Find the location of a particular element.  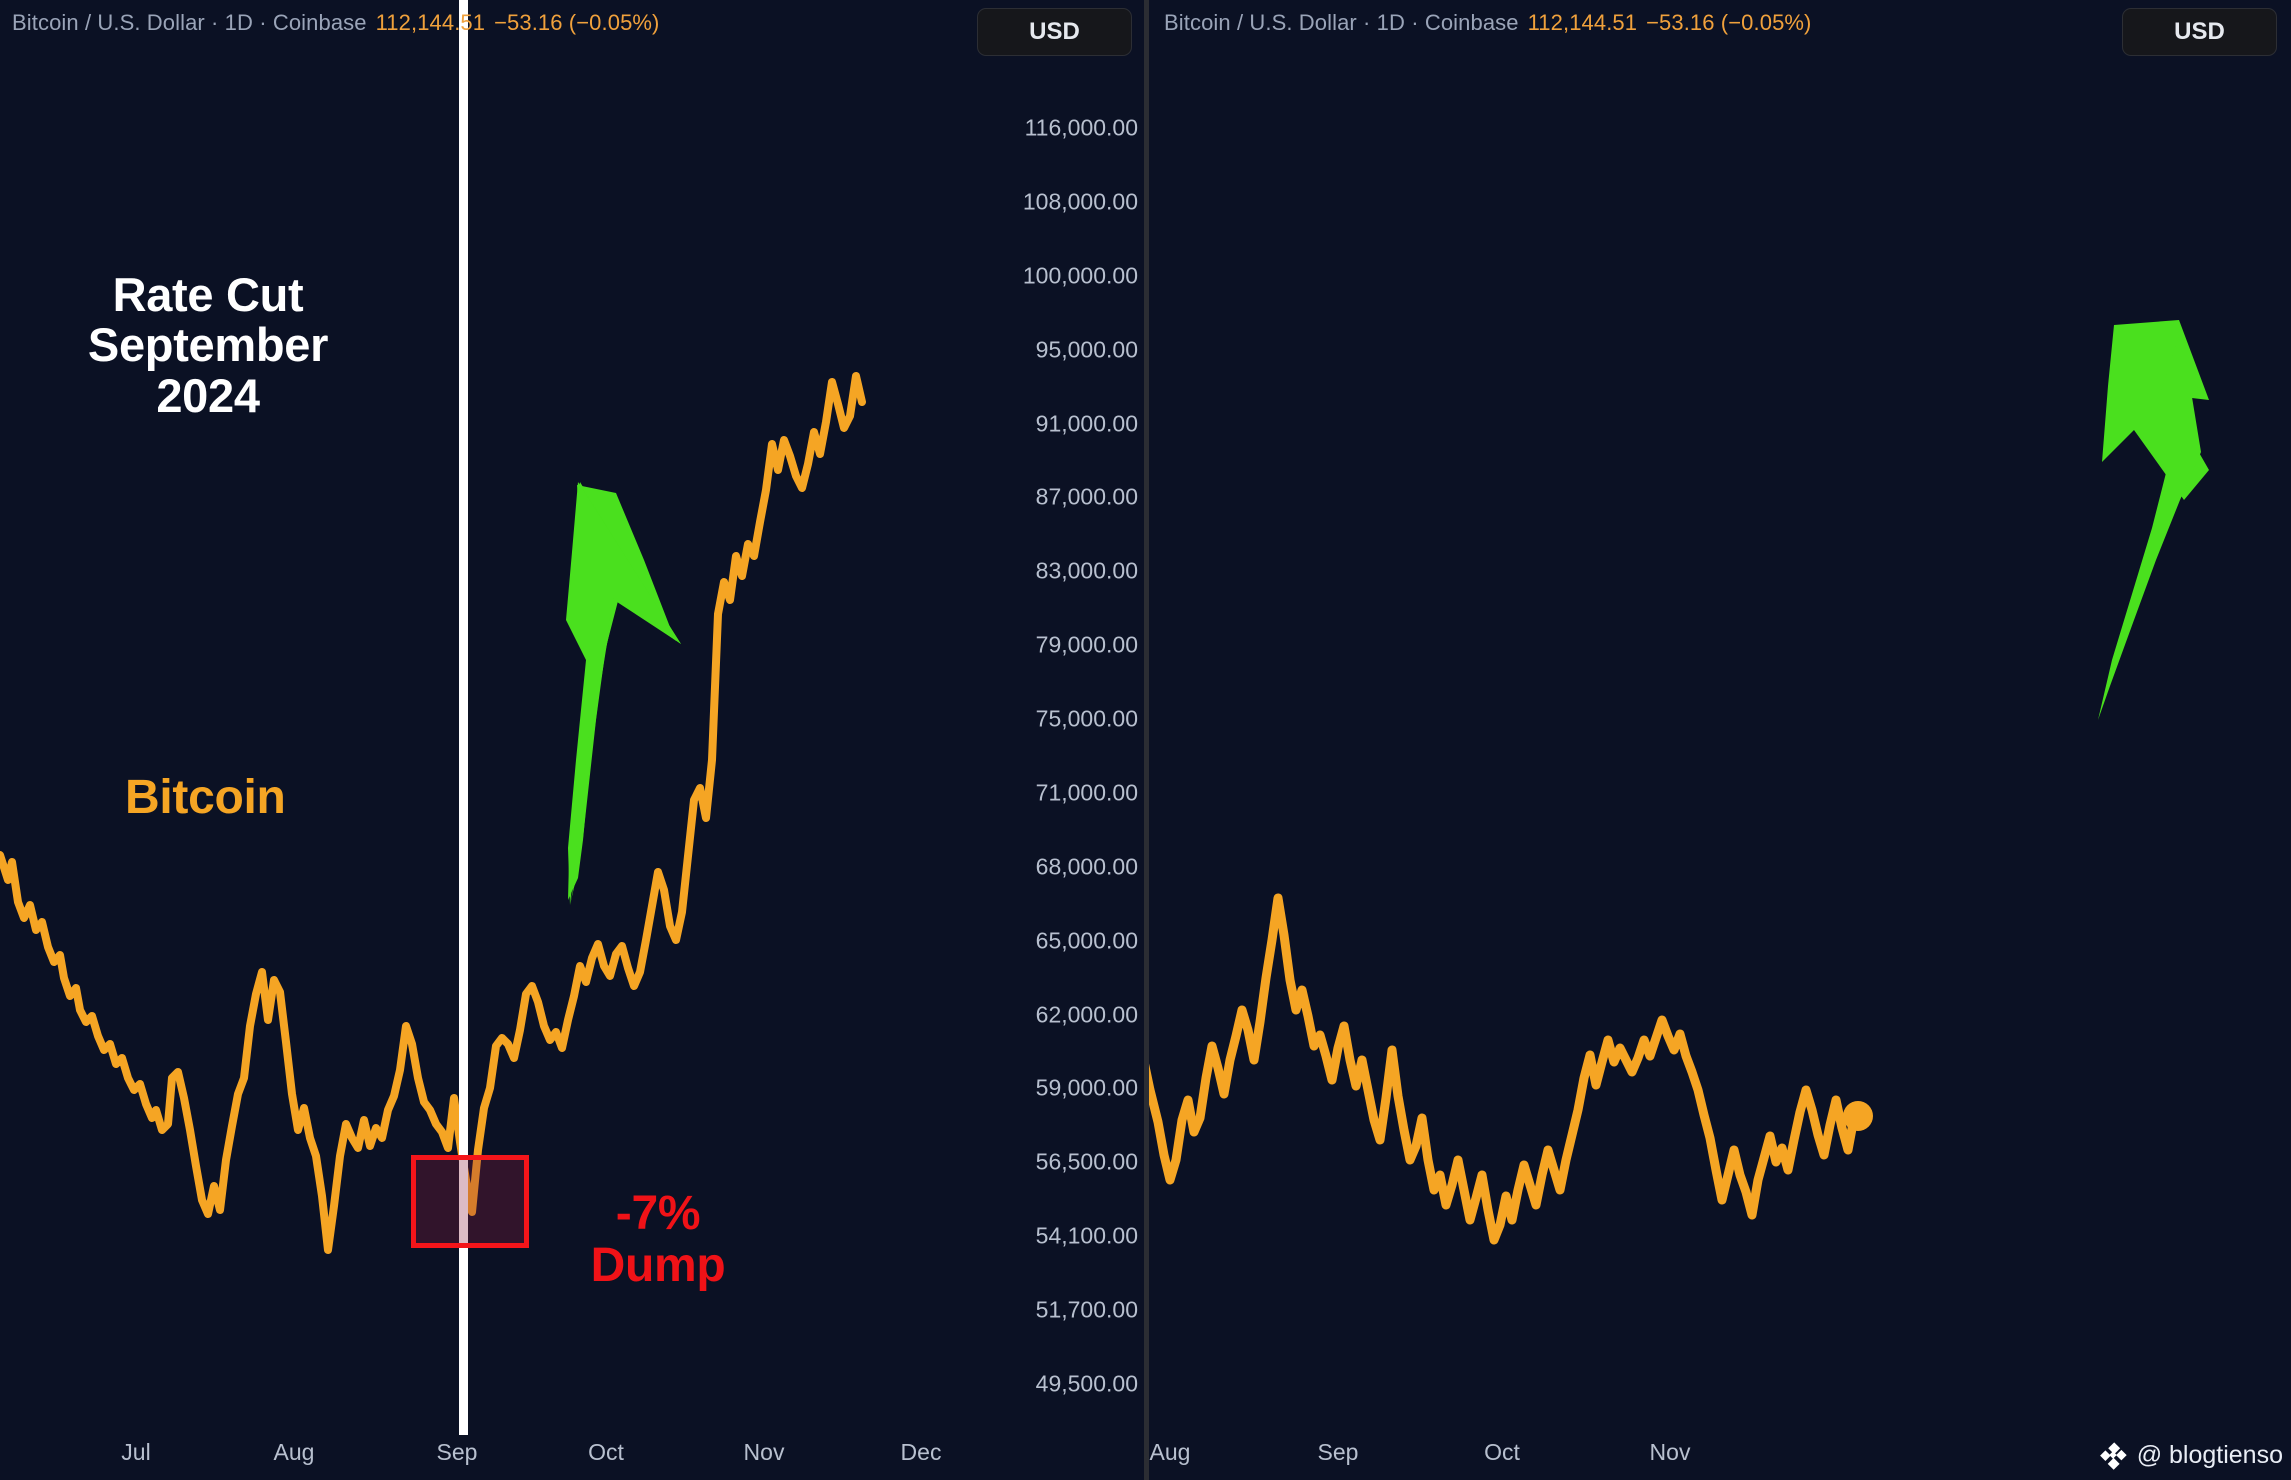

currency-badge-left: USD is located at coordinates (1054, 32).